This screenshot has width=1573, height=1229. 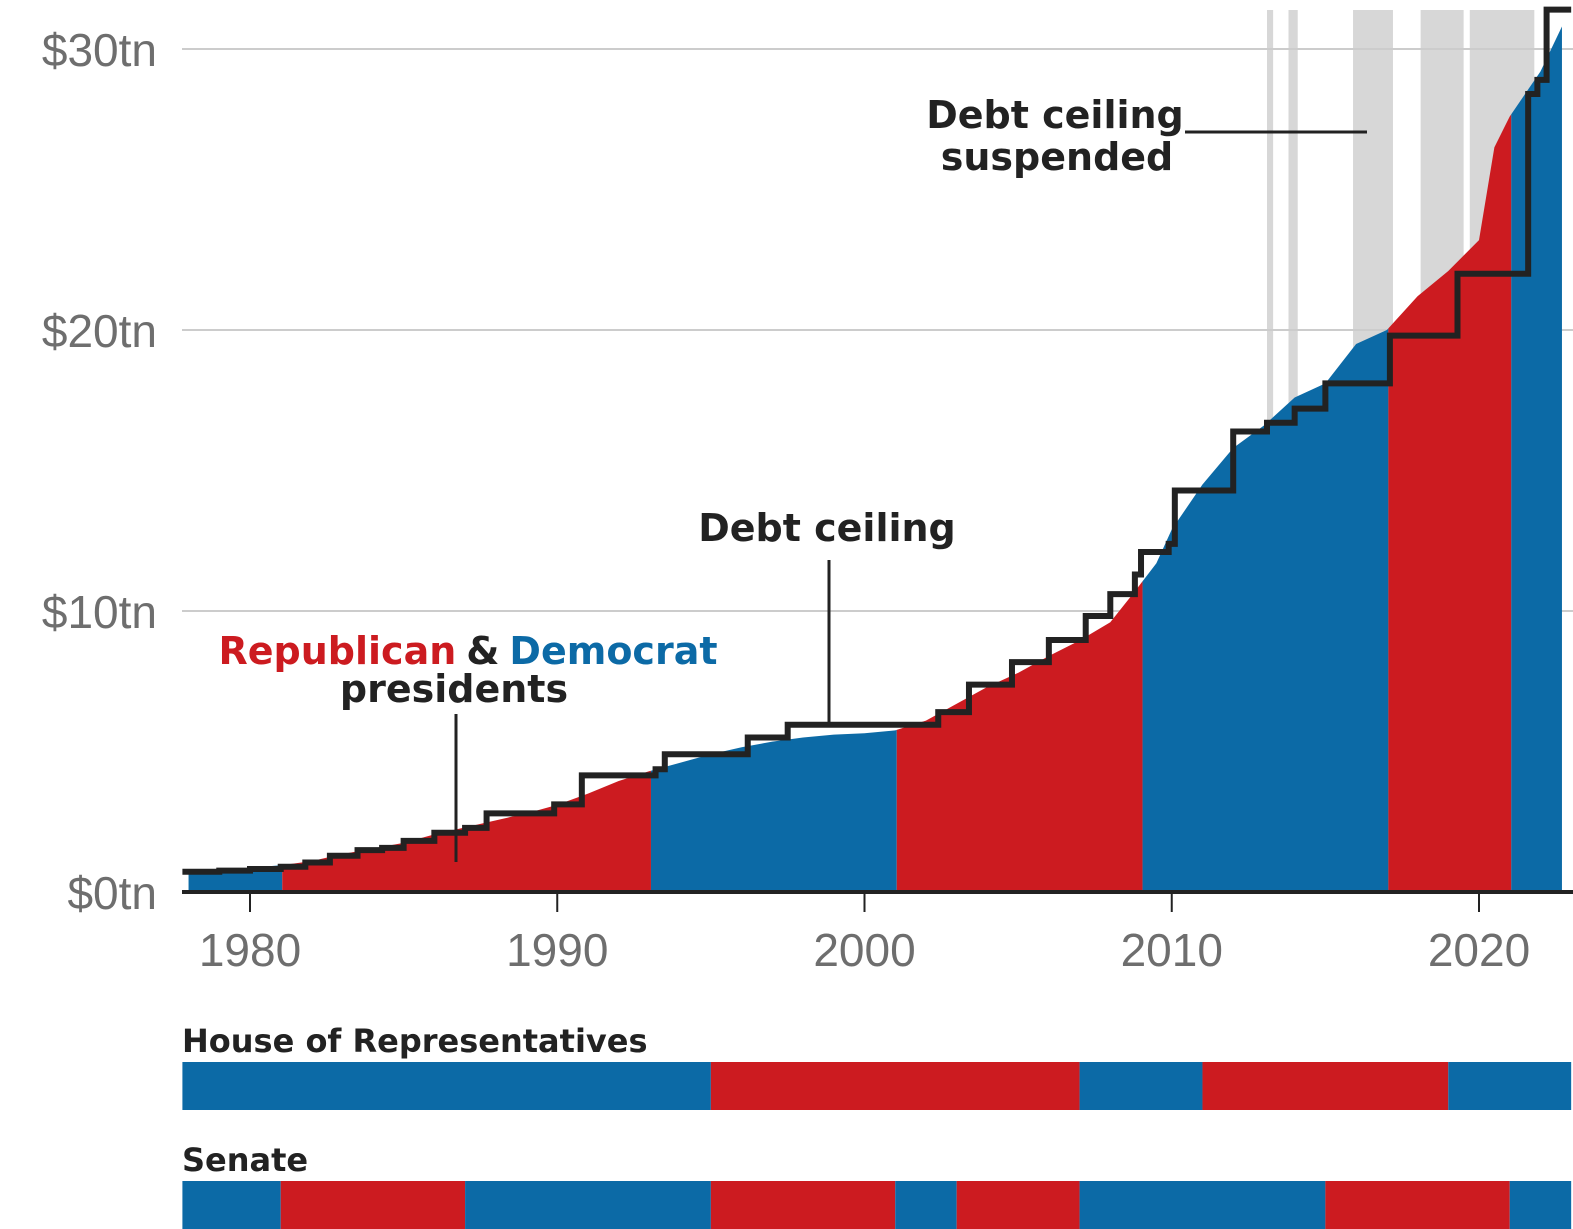 What do you see at coordinates (1479, 950) in the screenshot?
I see `x-tick-label-2020: 2020` at bounding box center [1479, 950].